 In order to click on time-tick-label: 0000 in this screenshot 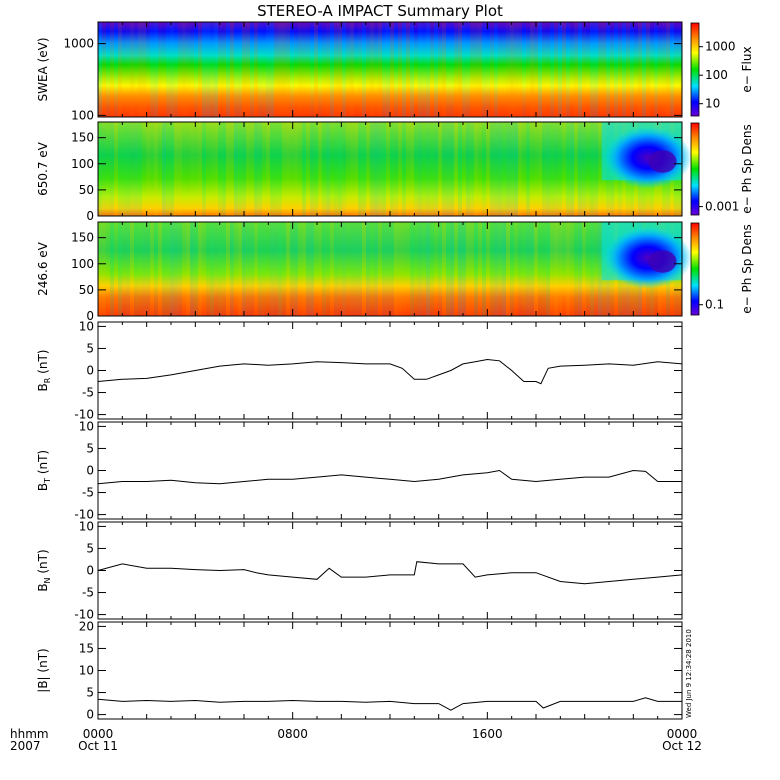, I will do `click(98, 734)`.